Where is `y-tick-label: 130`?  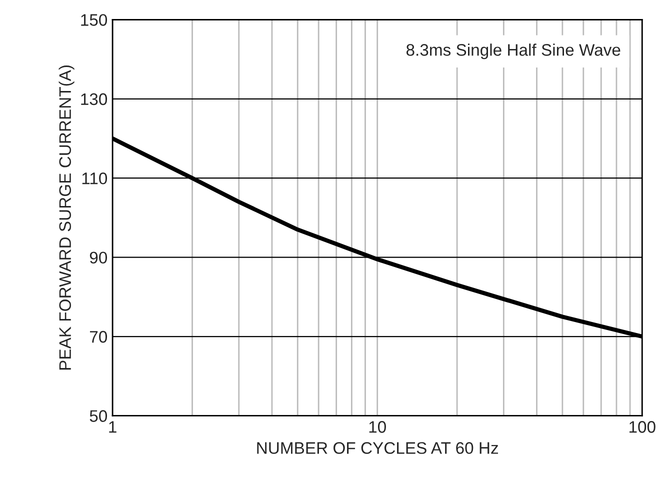
y-tick-label: 130 is located at coordinates (94, 99).